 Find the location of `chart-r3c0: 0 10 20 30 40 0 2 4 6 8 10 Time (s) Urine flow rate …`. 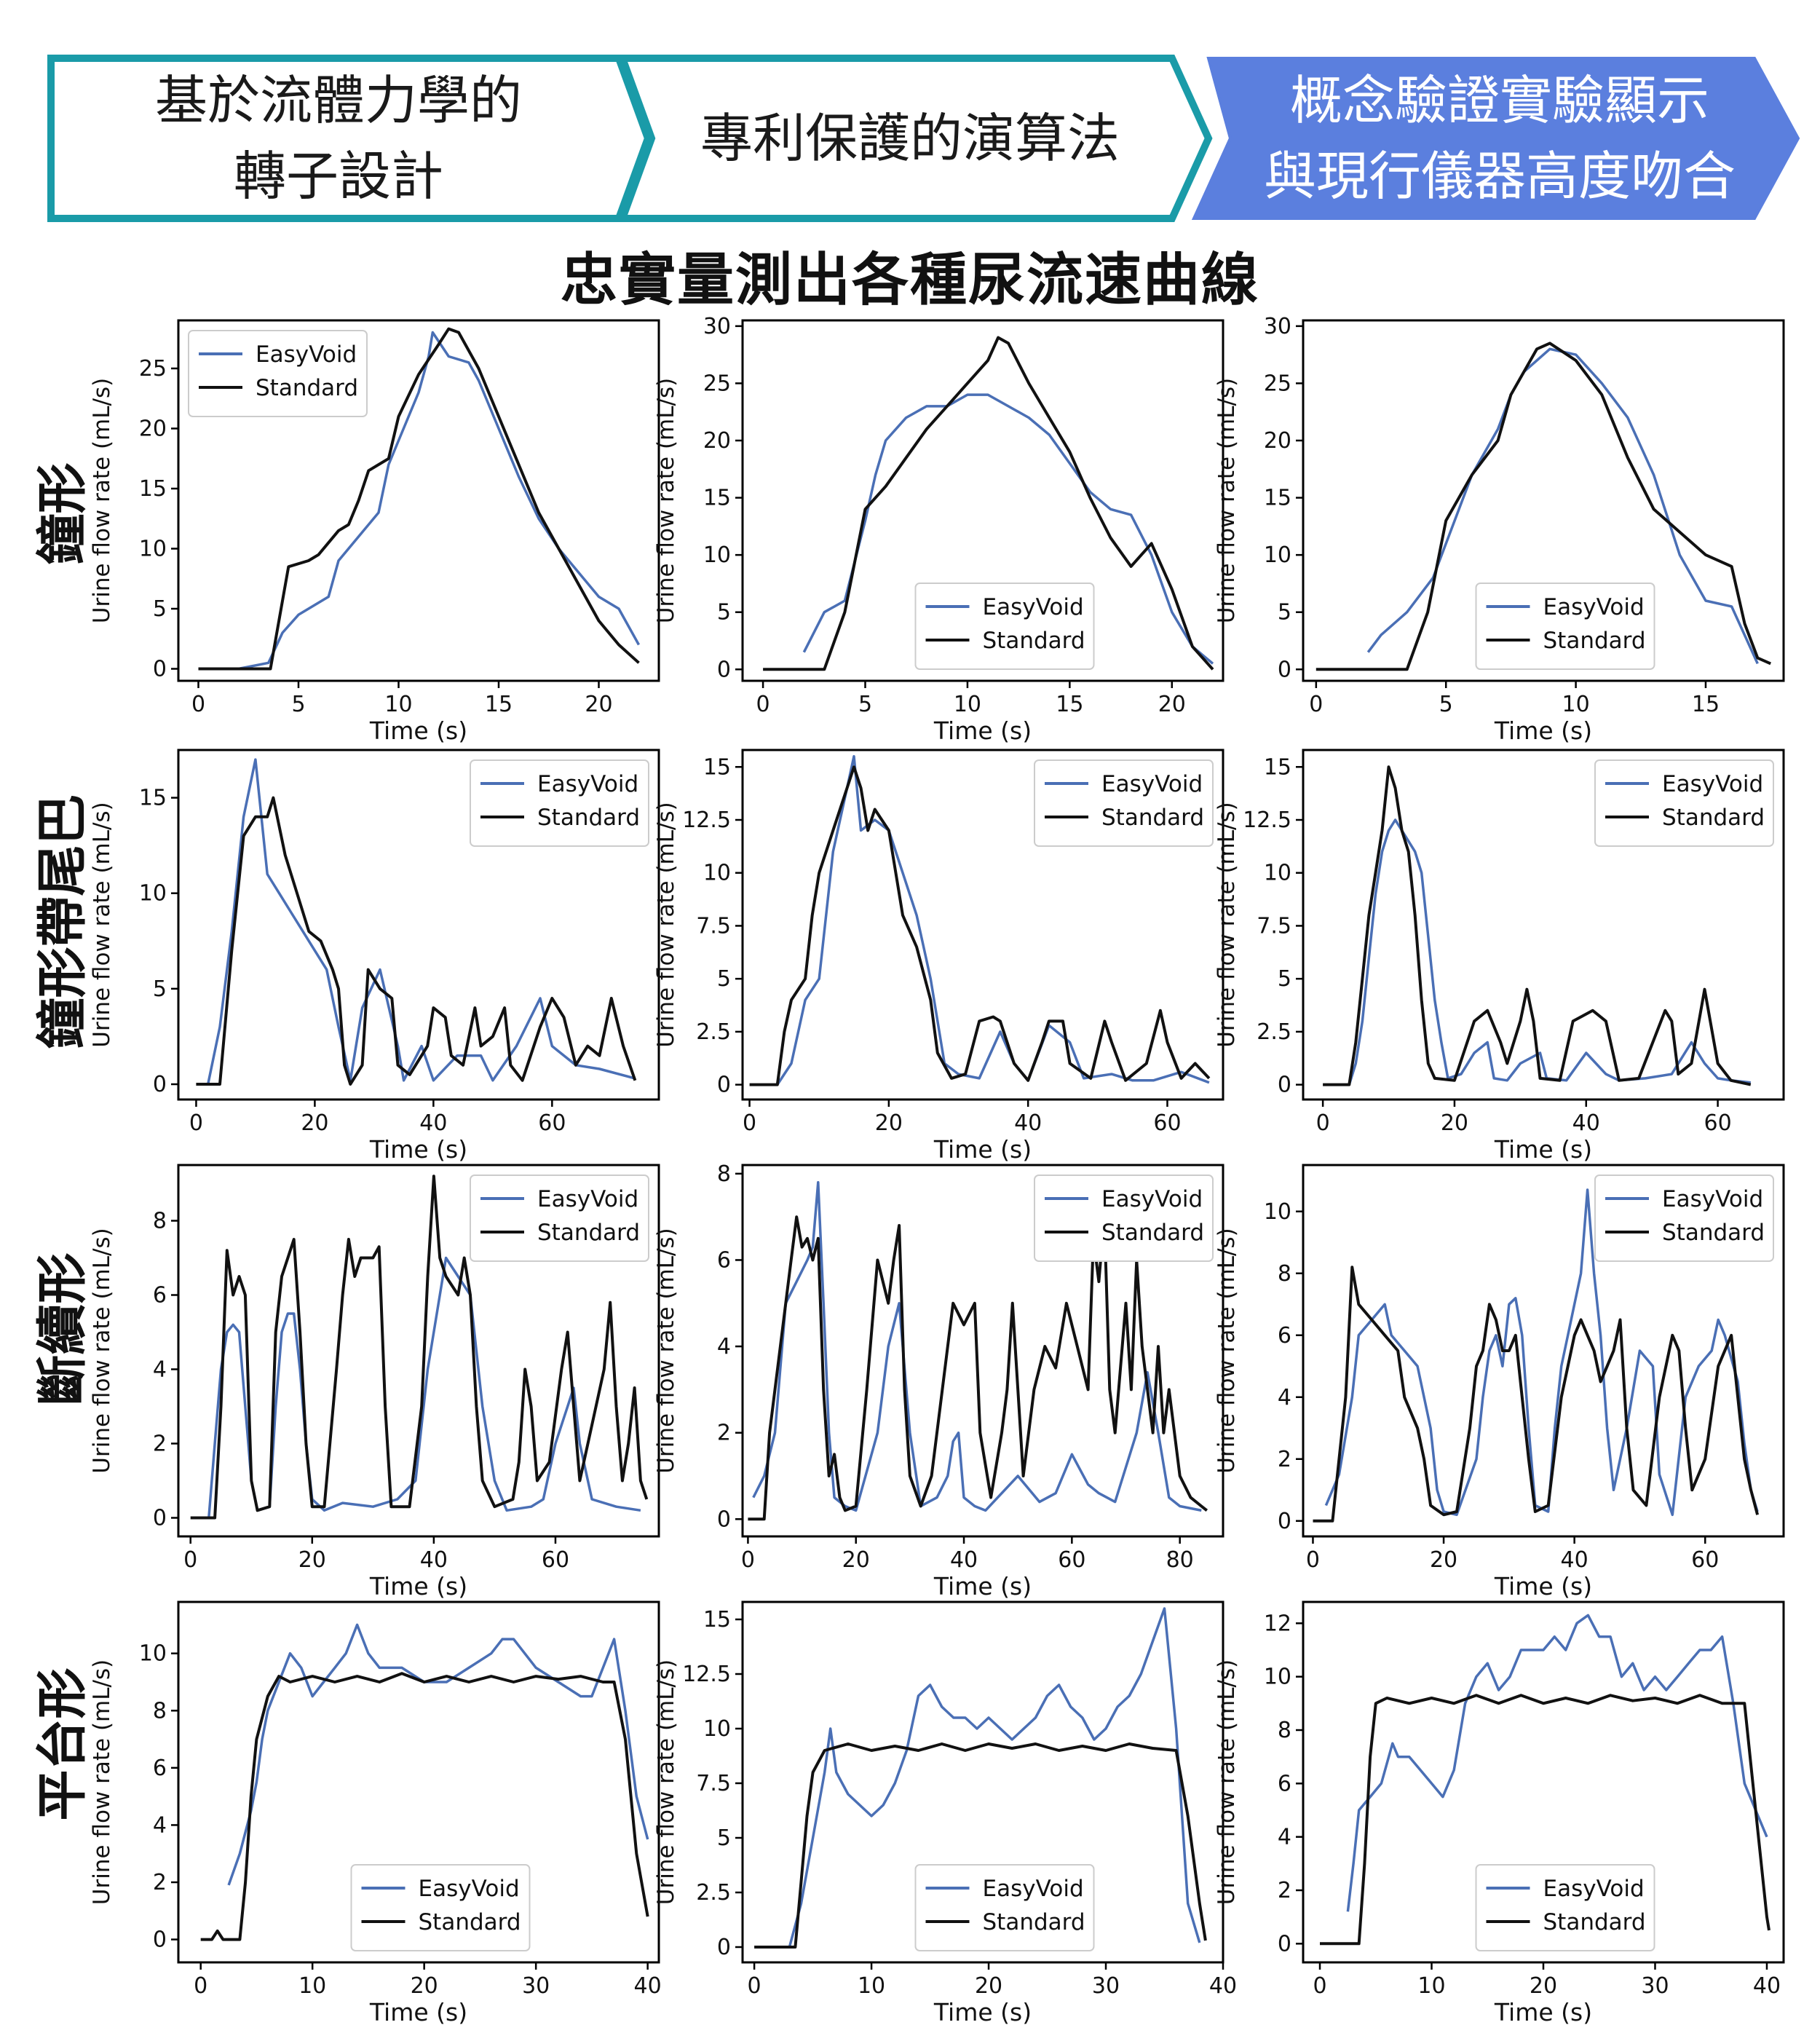

chart-r3c0: 0 10 20 30 40 0 2 4 6 8 10 Time (s) Urine flow rate … is located at coordinates (375, 1813).